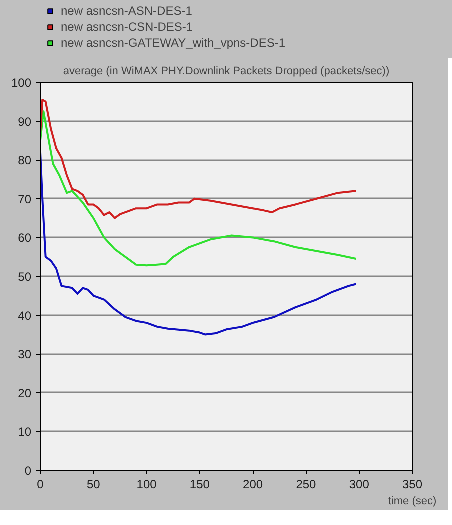  I want to click on y-tick-label: 50, so click(25, 277).